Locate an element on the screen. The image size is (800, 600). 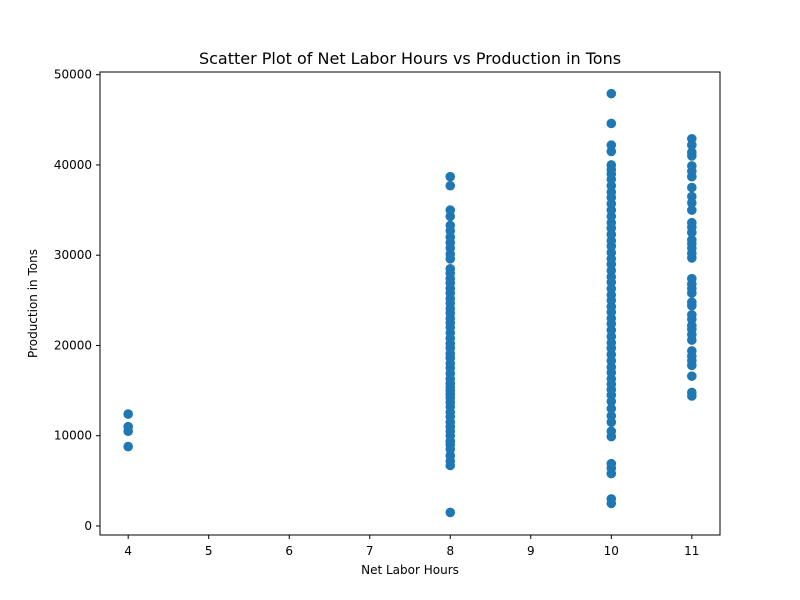
x-tick-label: 11 is located at coordinates (691, 551).